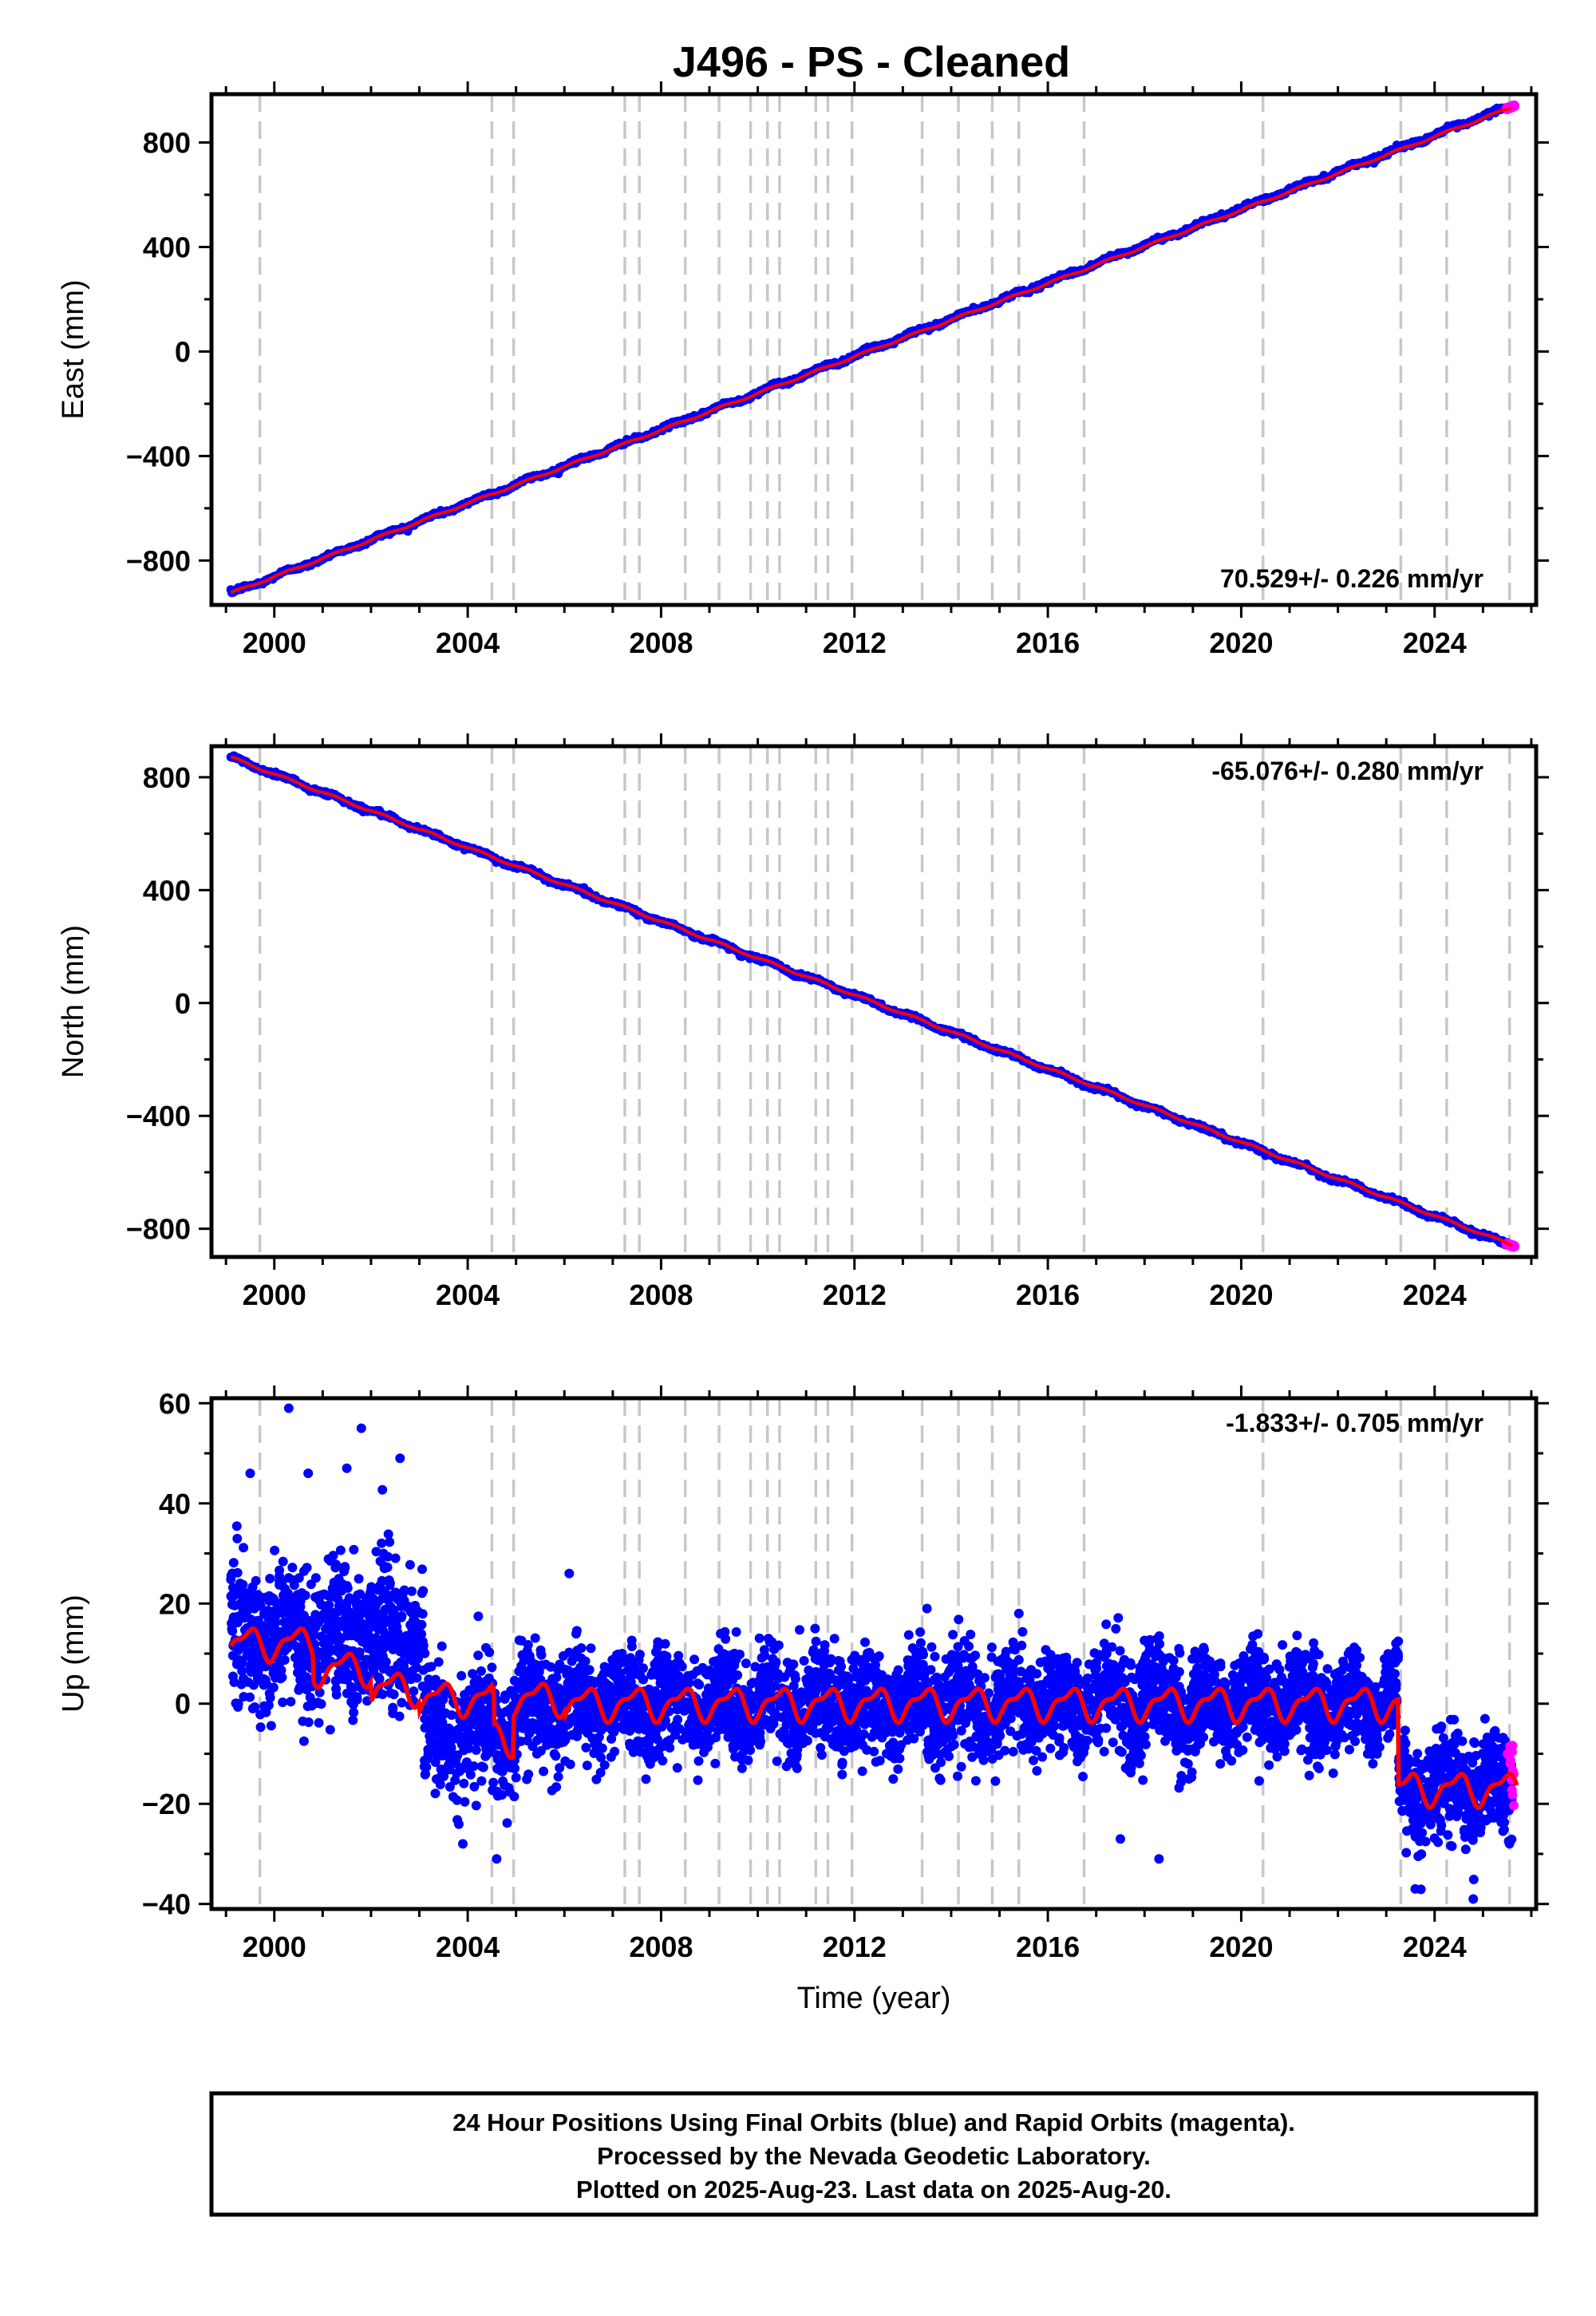  I want to click on x-tick-label: 2012, so click(855, 1295).